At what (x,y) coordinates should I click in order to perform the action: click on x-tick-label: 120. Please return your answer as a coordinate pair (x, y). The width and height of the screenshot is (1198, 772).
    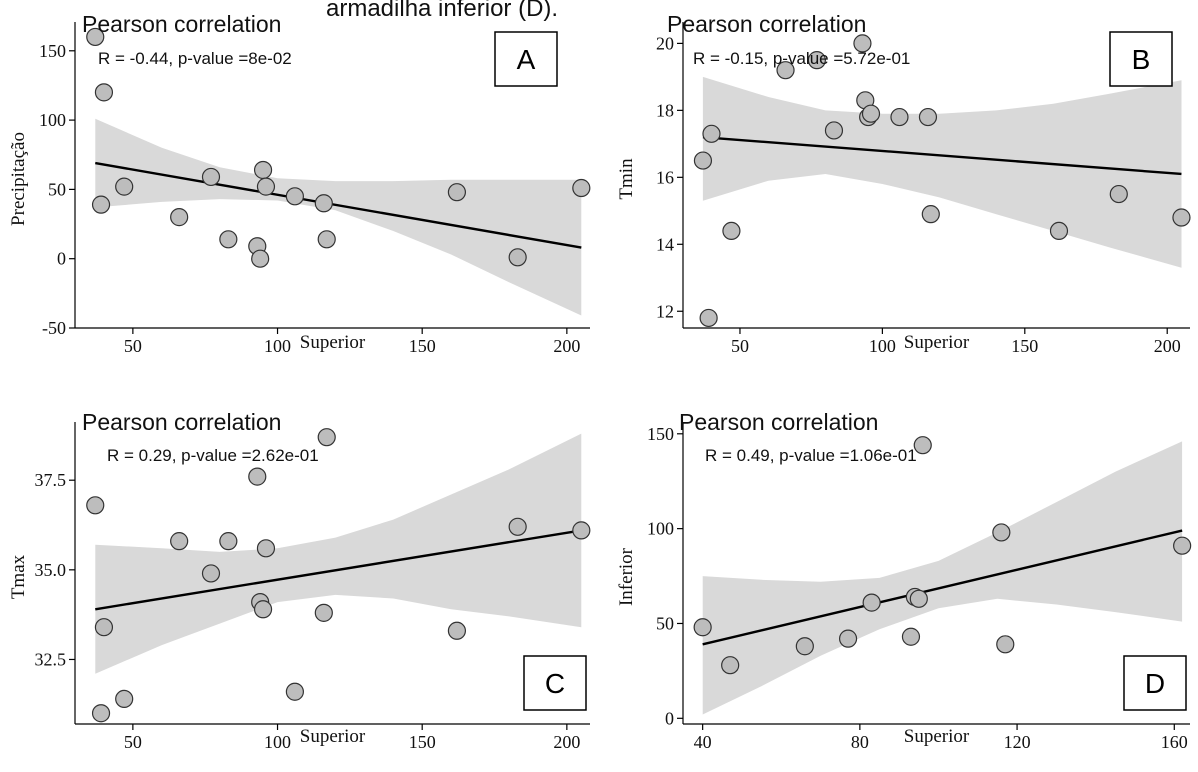
    Looking at the image, I should click on (1017, 742).